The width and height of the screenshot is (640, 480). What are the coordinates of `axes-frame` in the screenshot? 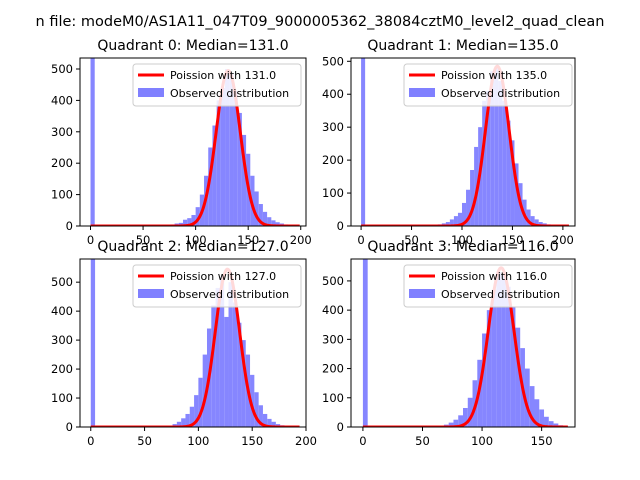 It's located at (463, 142).